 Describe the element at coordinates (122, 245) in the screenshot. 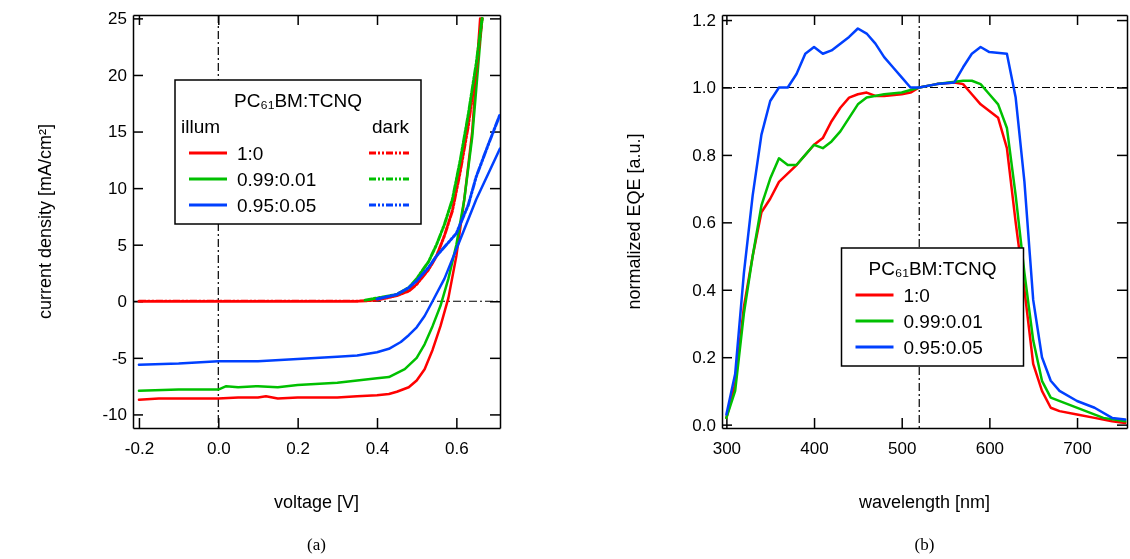

I see `y-tick-label: 5` at that location.